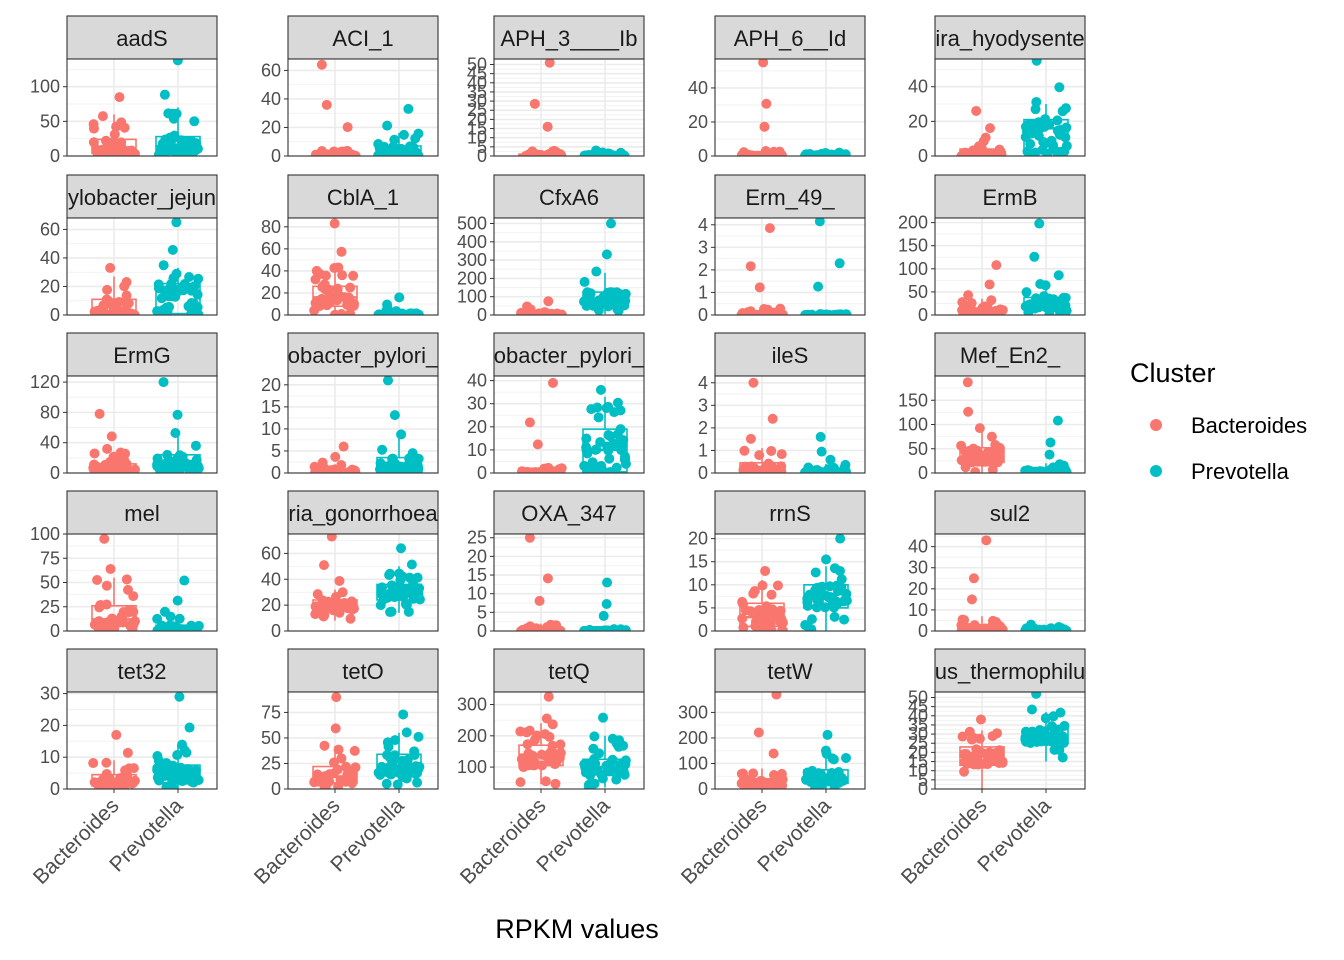 This screenshot has width=1344, height=960. What do you see at coordinates (271, 763) in the screenshot?
I see `y-tick-label: 25` at bounding box center [271, 763].